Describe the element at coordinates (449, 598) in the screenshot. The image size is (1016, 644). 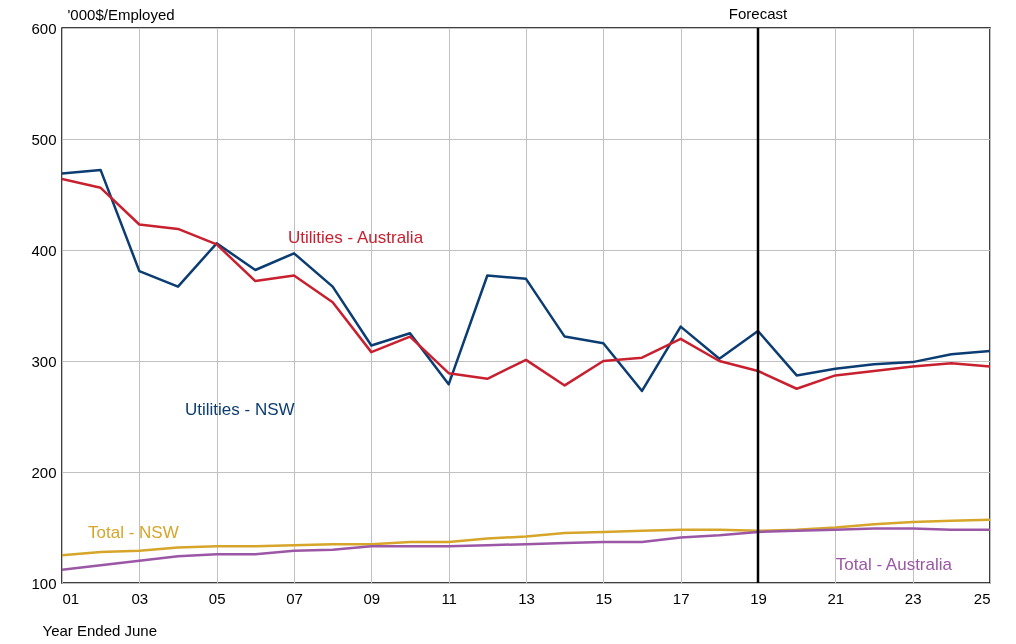
I see `x-tick-label: 11` at that location.